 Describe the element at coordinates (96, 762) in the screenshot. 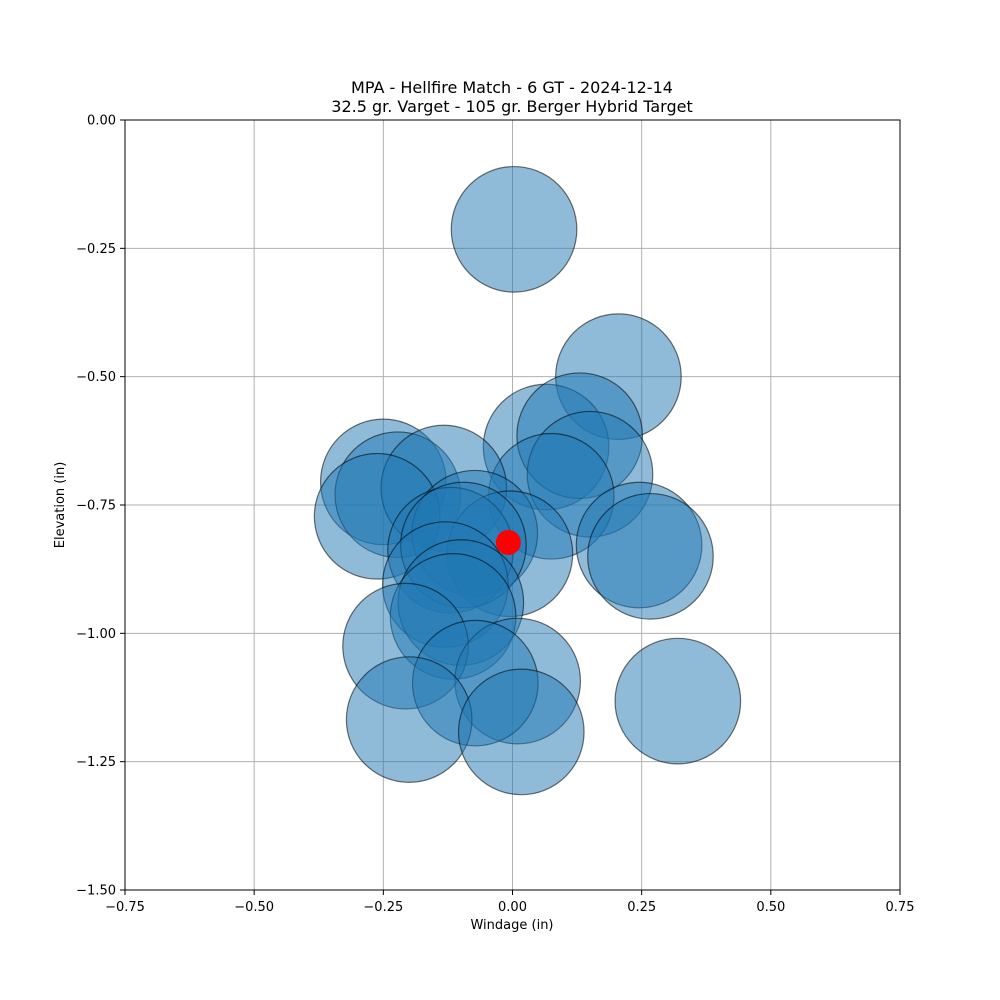

I see `y-tick-label: −1.25` at that location.